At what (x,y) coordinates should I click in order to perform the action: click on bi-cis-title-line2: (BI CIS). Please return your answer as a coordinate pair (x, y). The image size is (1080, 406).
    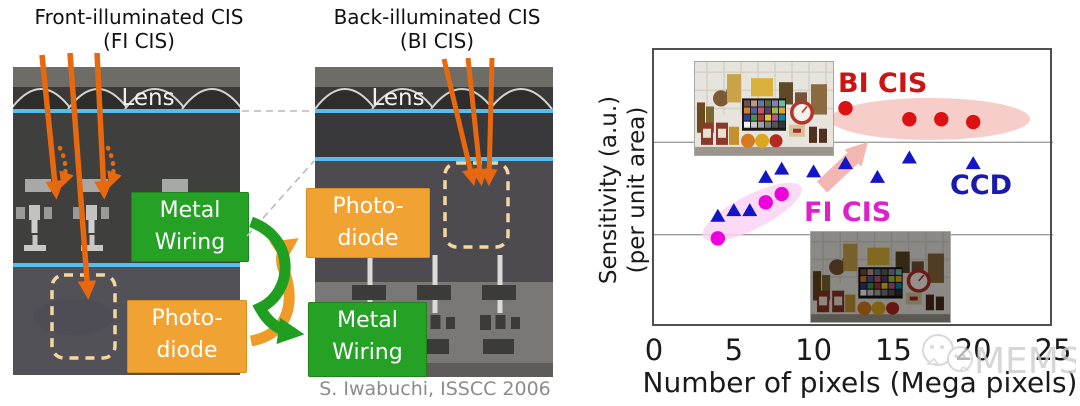
    Looking at the image, I should click on (437, 41).